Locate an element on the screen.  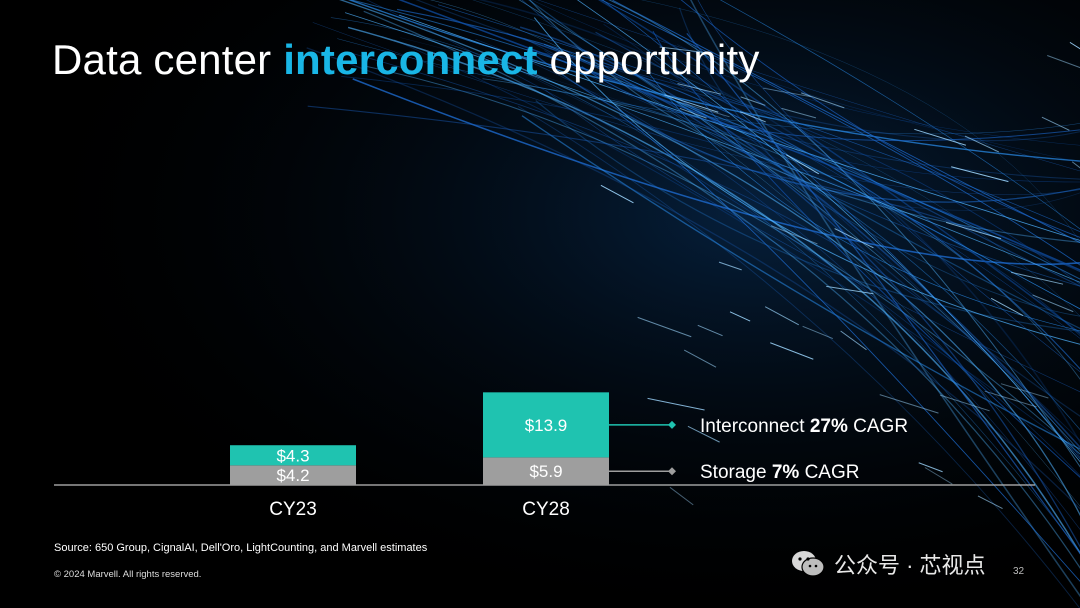
bar-storage-cy23 is located at coordinates (293, 475).